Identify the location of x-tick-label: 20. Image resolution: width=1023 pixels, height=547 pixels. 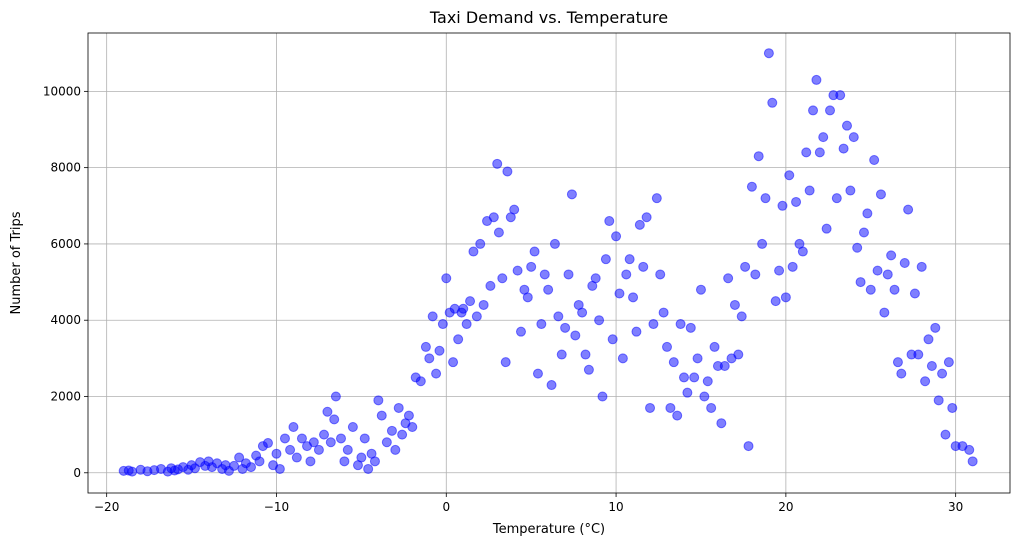
(785, 507).